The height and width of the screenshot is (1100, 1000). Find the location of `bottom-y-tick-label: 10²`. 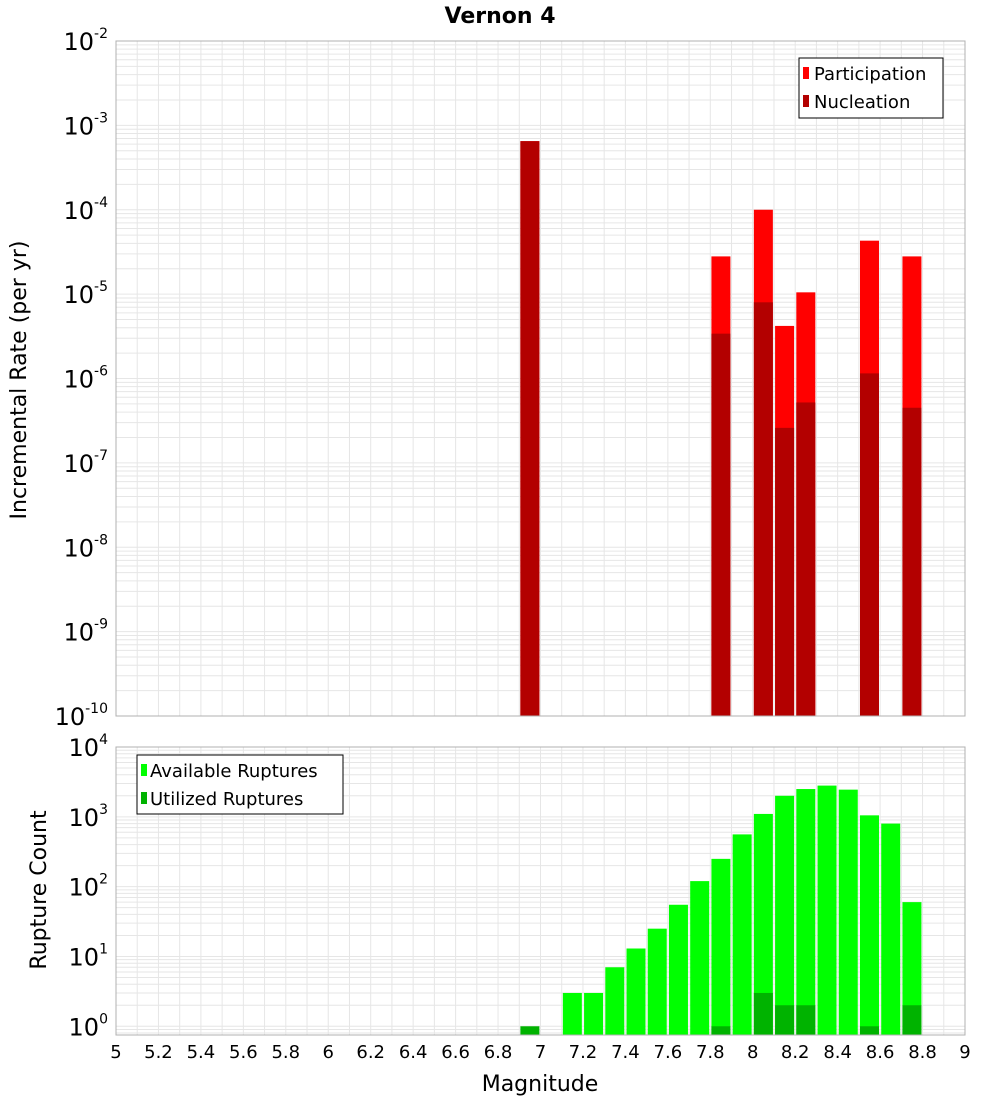

bottom-y-tick-label: 10² is located at coordinates (88, 887).